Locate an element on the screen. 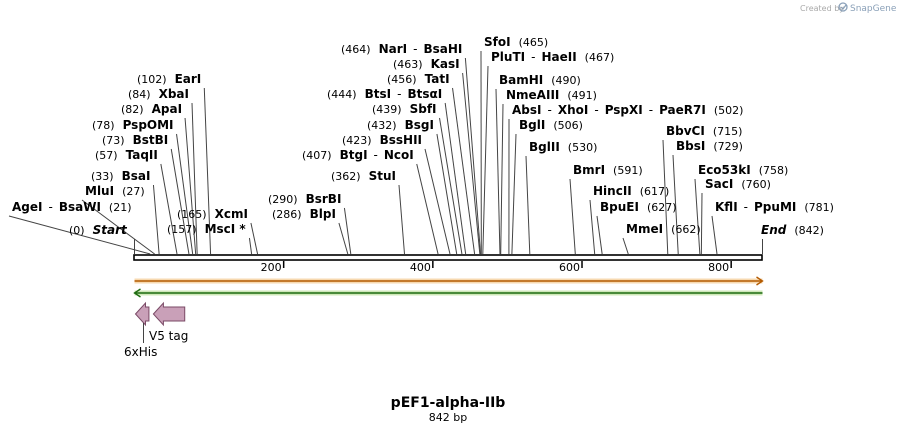  cut-site-name: SfoI is located at coordinates (497, 42).